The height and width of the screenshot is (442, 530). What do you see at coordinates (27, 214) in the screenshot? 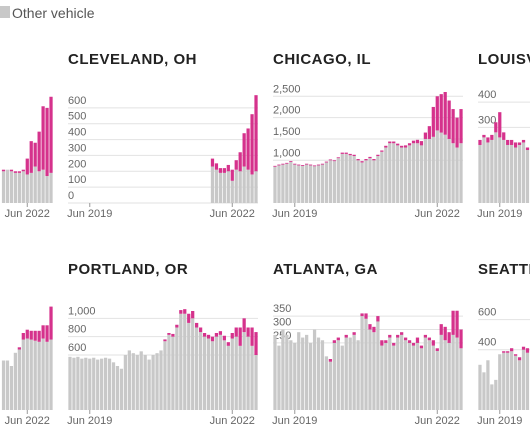
I see `x-tick-label: Jun 2022` at bounding box center [27, 214].